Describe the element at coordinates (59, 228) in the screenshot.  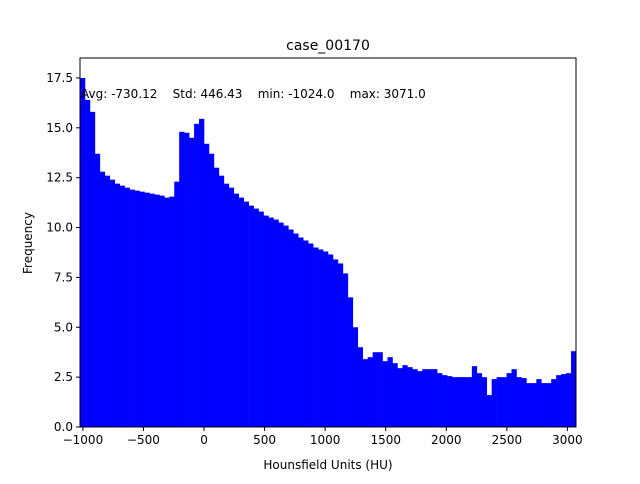
I see `y-tick-label: 10.0` at that location.